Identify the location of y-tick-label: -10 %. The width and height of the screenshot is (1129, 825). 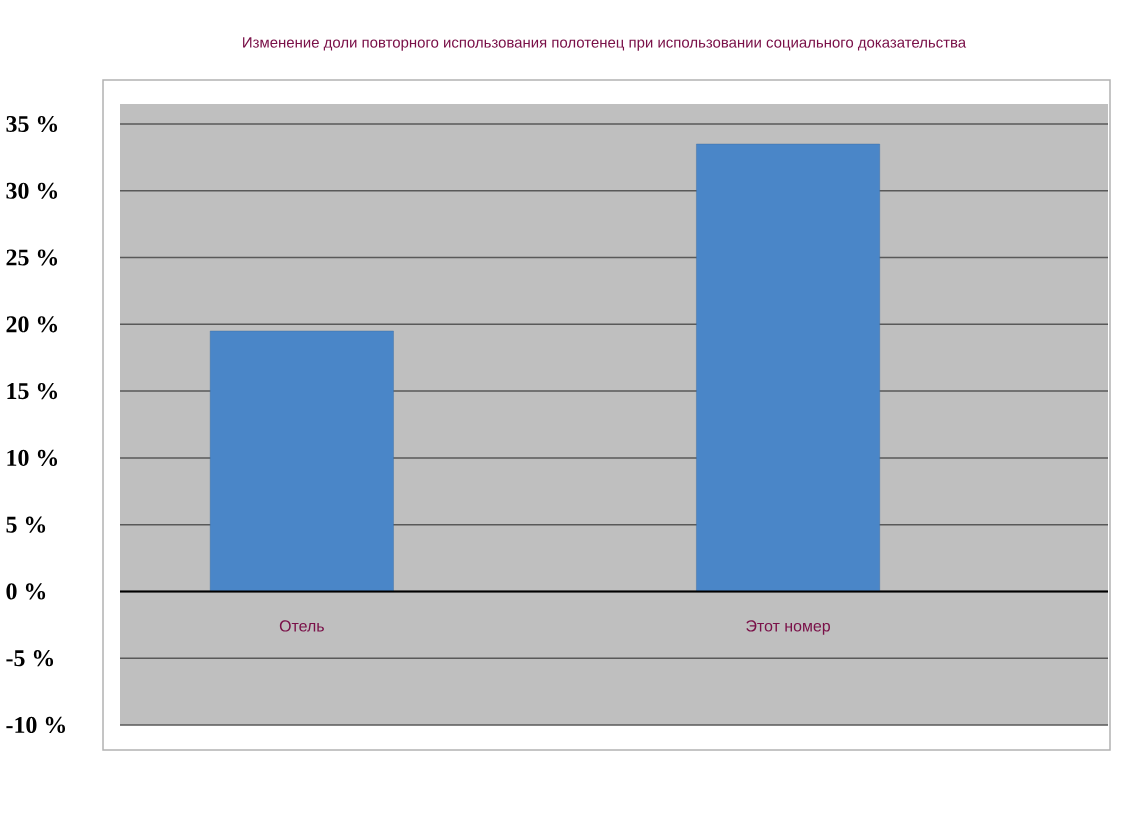
(36, 725).